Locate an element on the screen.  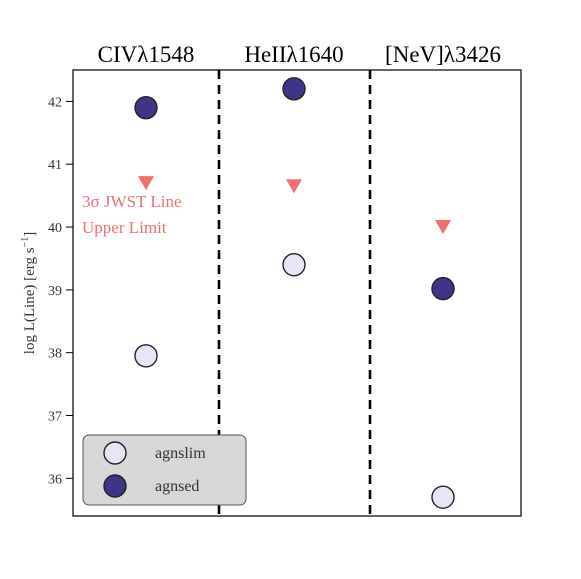
legend-marker-agnslim is located at coordinates (115, 453).